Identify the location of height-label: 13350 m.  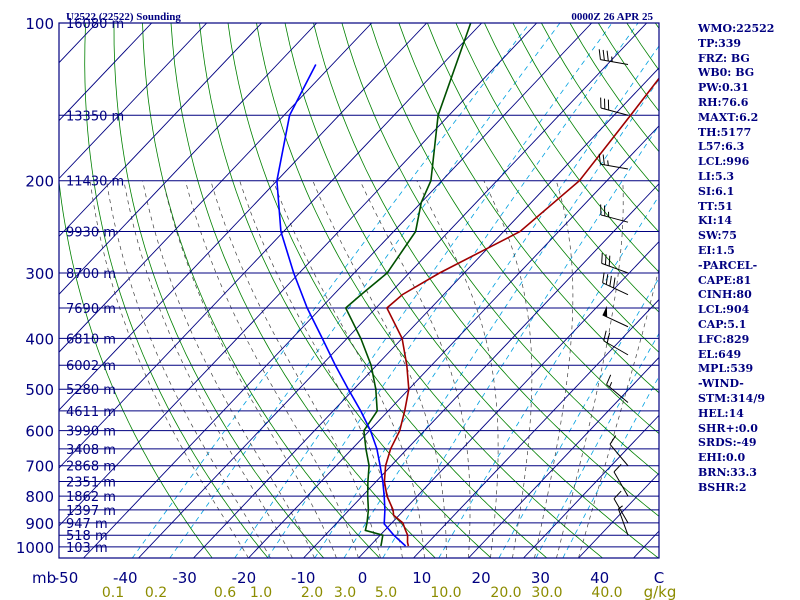
(95, 116).